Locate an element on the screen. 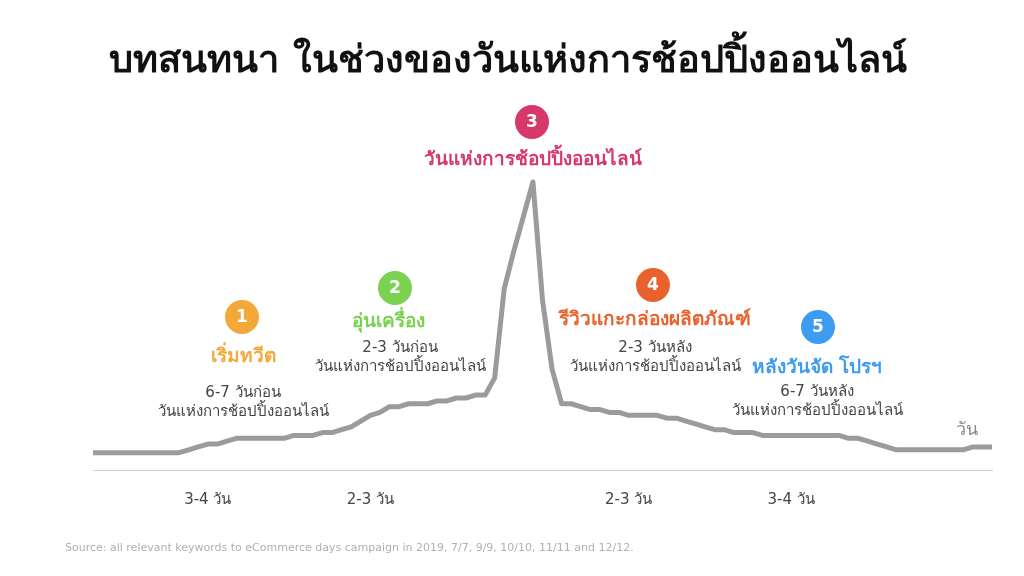 The height and width of the screenshot is (576, 1024). annotation: อุ่นเครื่อง is located at coordinates (388, 319).